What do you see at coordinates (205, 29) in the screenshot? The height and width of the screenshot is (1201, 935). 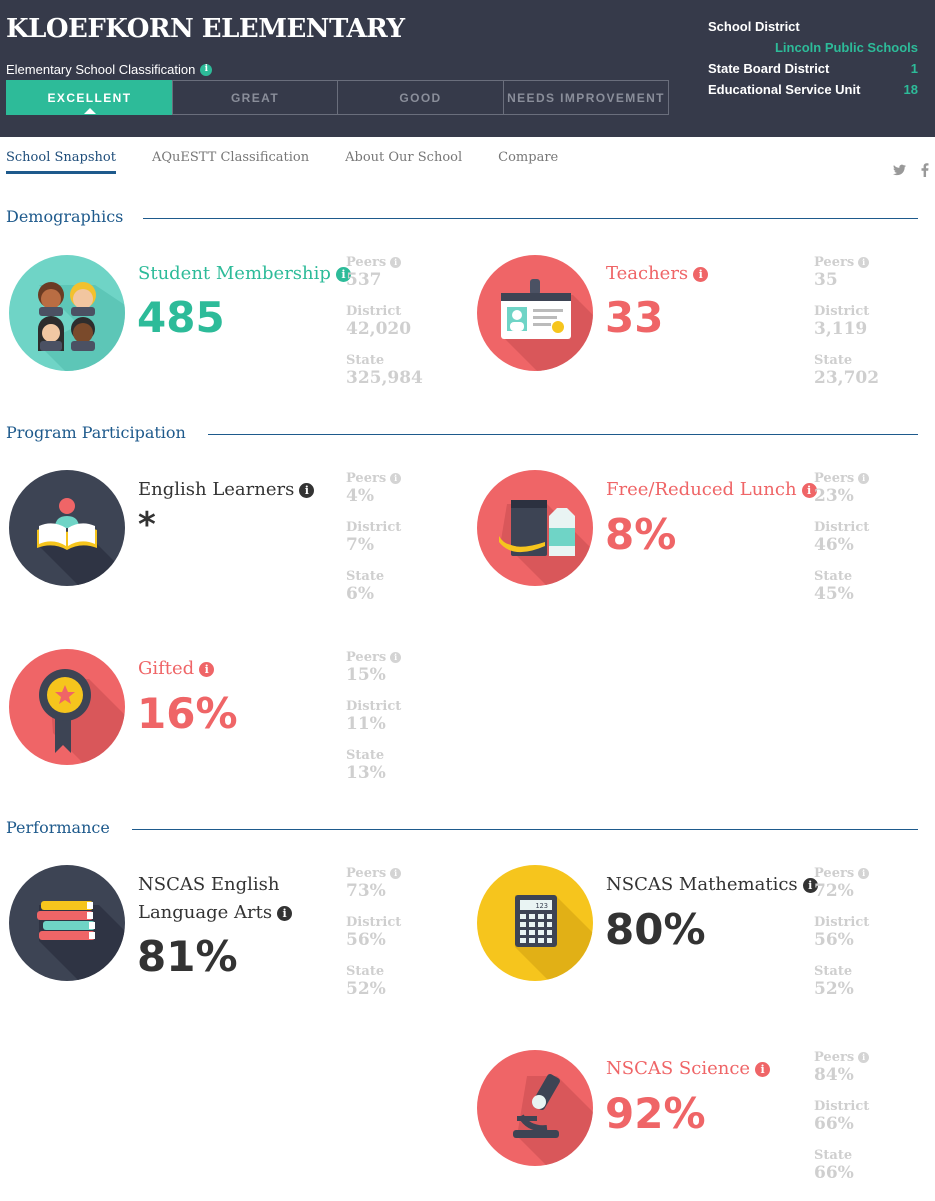 I see `school-name: KLOEFKORN ELEMENTARY` at bounding box center [205, 29].